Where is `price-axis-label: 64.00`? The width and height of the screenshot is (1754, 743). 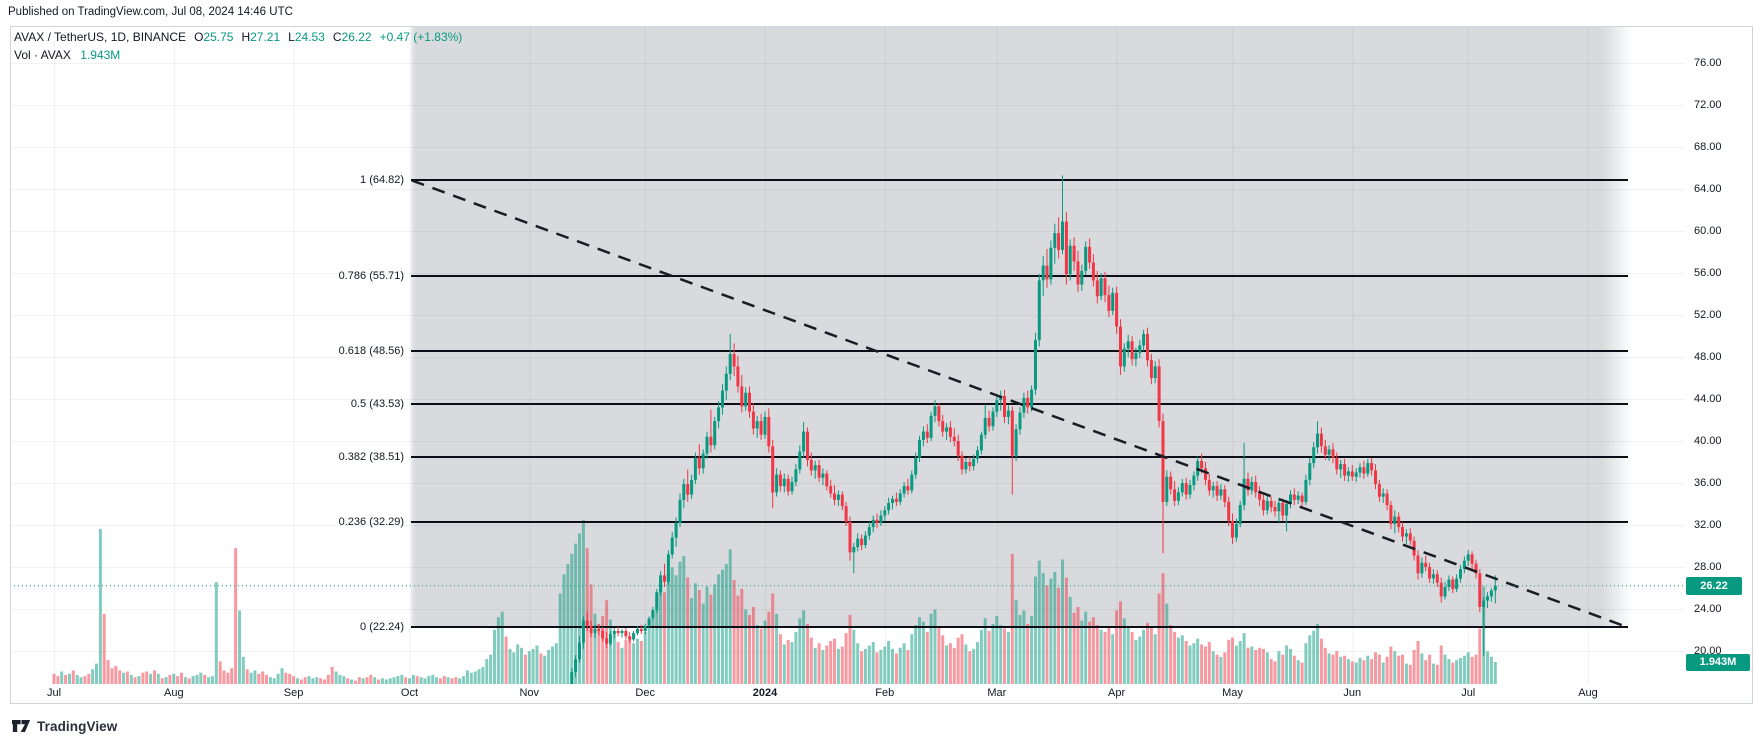 price-axis-label: 64.00 is located at coordinates (1708, 189).